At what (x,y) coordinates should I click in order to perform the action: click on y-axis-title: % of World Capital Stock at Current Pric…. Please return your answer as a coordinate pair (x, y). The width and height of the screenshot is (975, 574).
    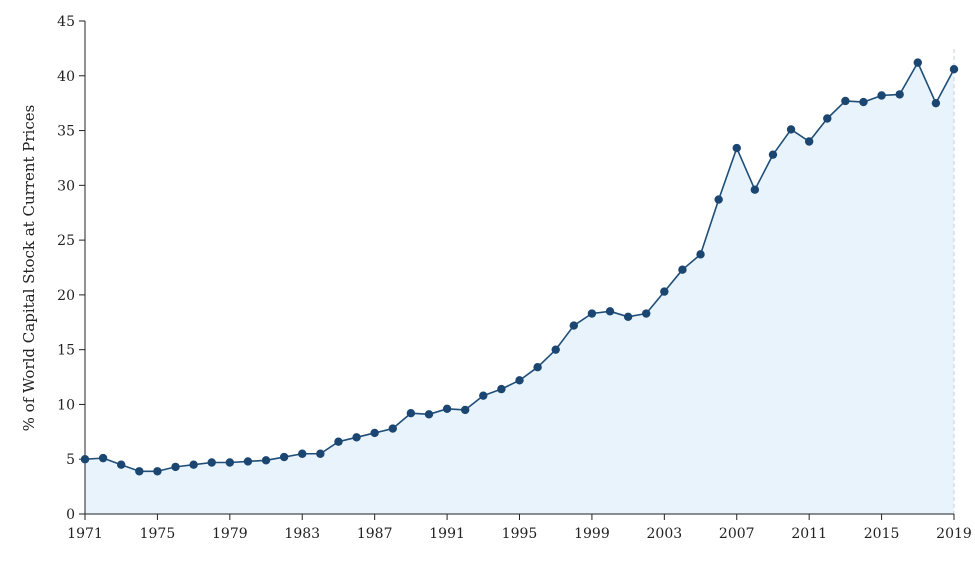
    Looking at the image, I should click on (29, 268).